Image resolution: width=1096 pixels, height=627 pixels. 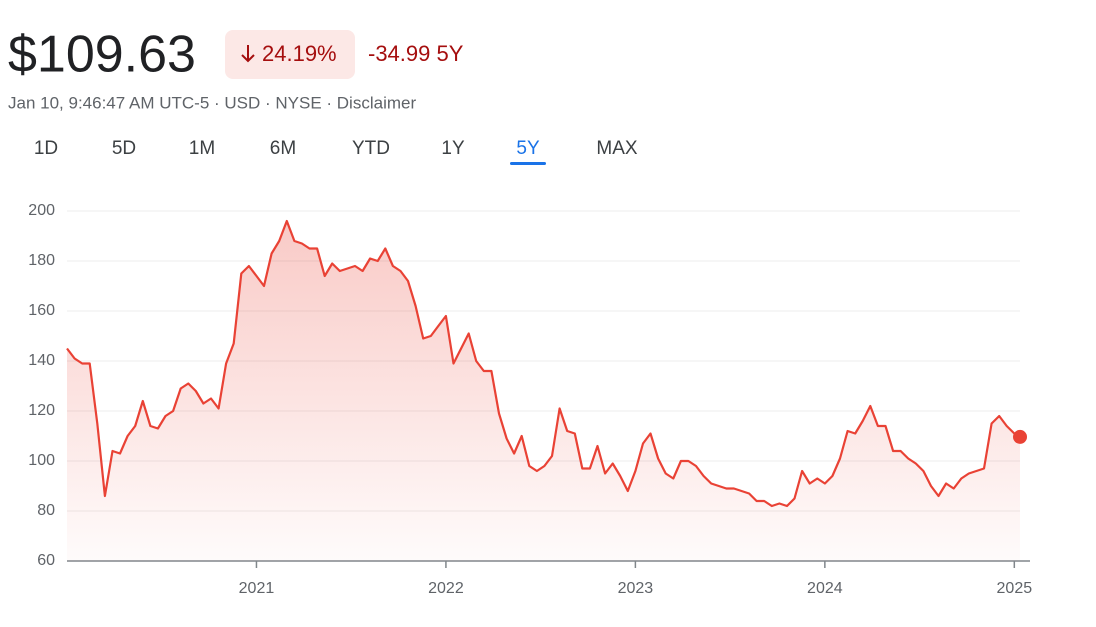 What do you see at coordinates (41, 260) in the screenshot?
I see `y-tick-label: 180` at bounding box center [41, 260].